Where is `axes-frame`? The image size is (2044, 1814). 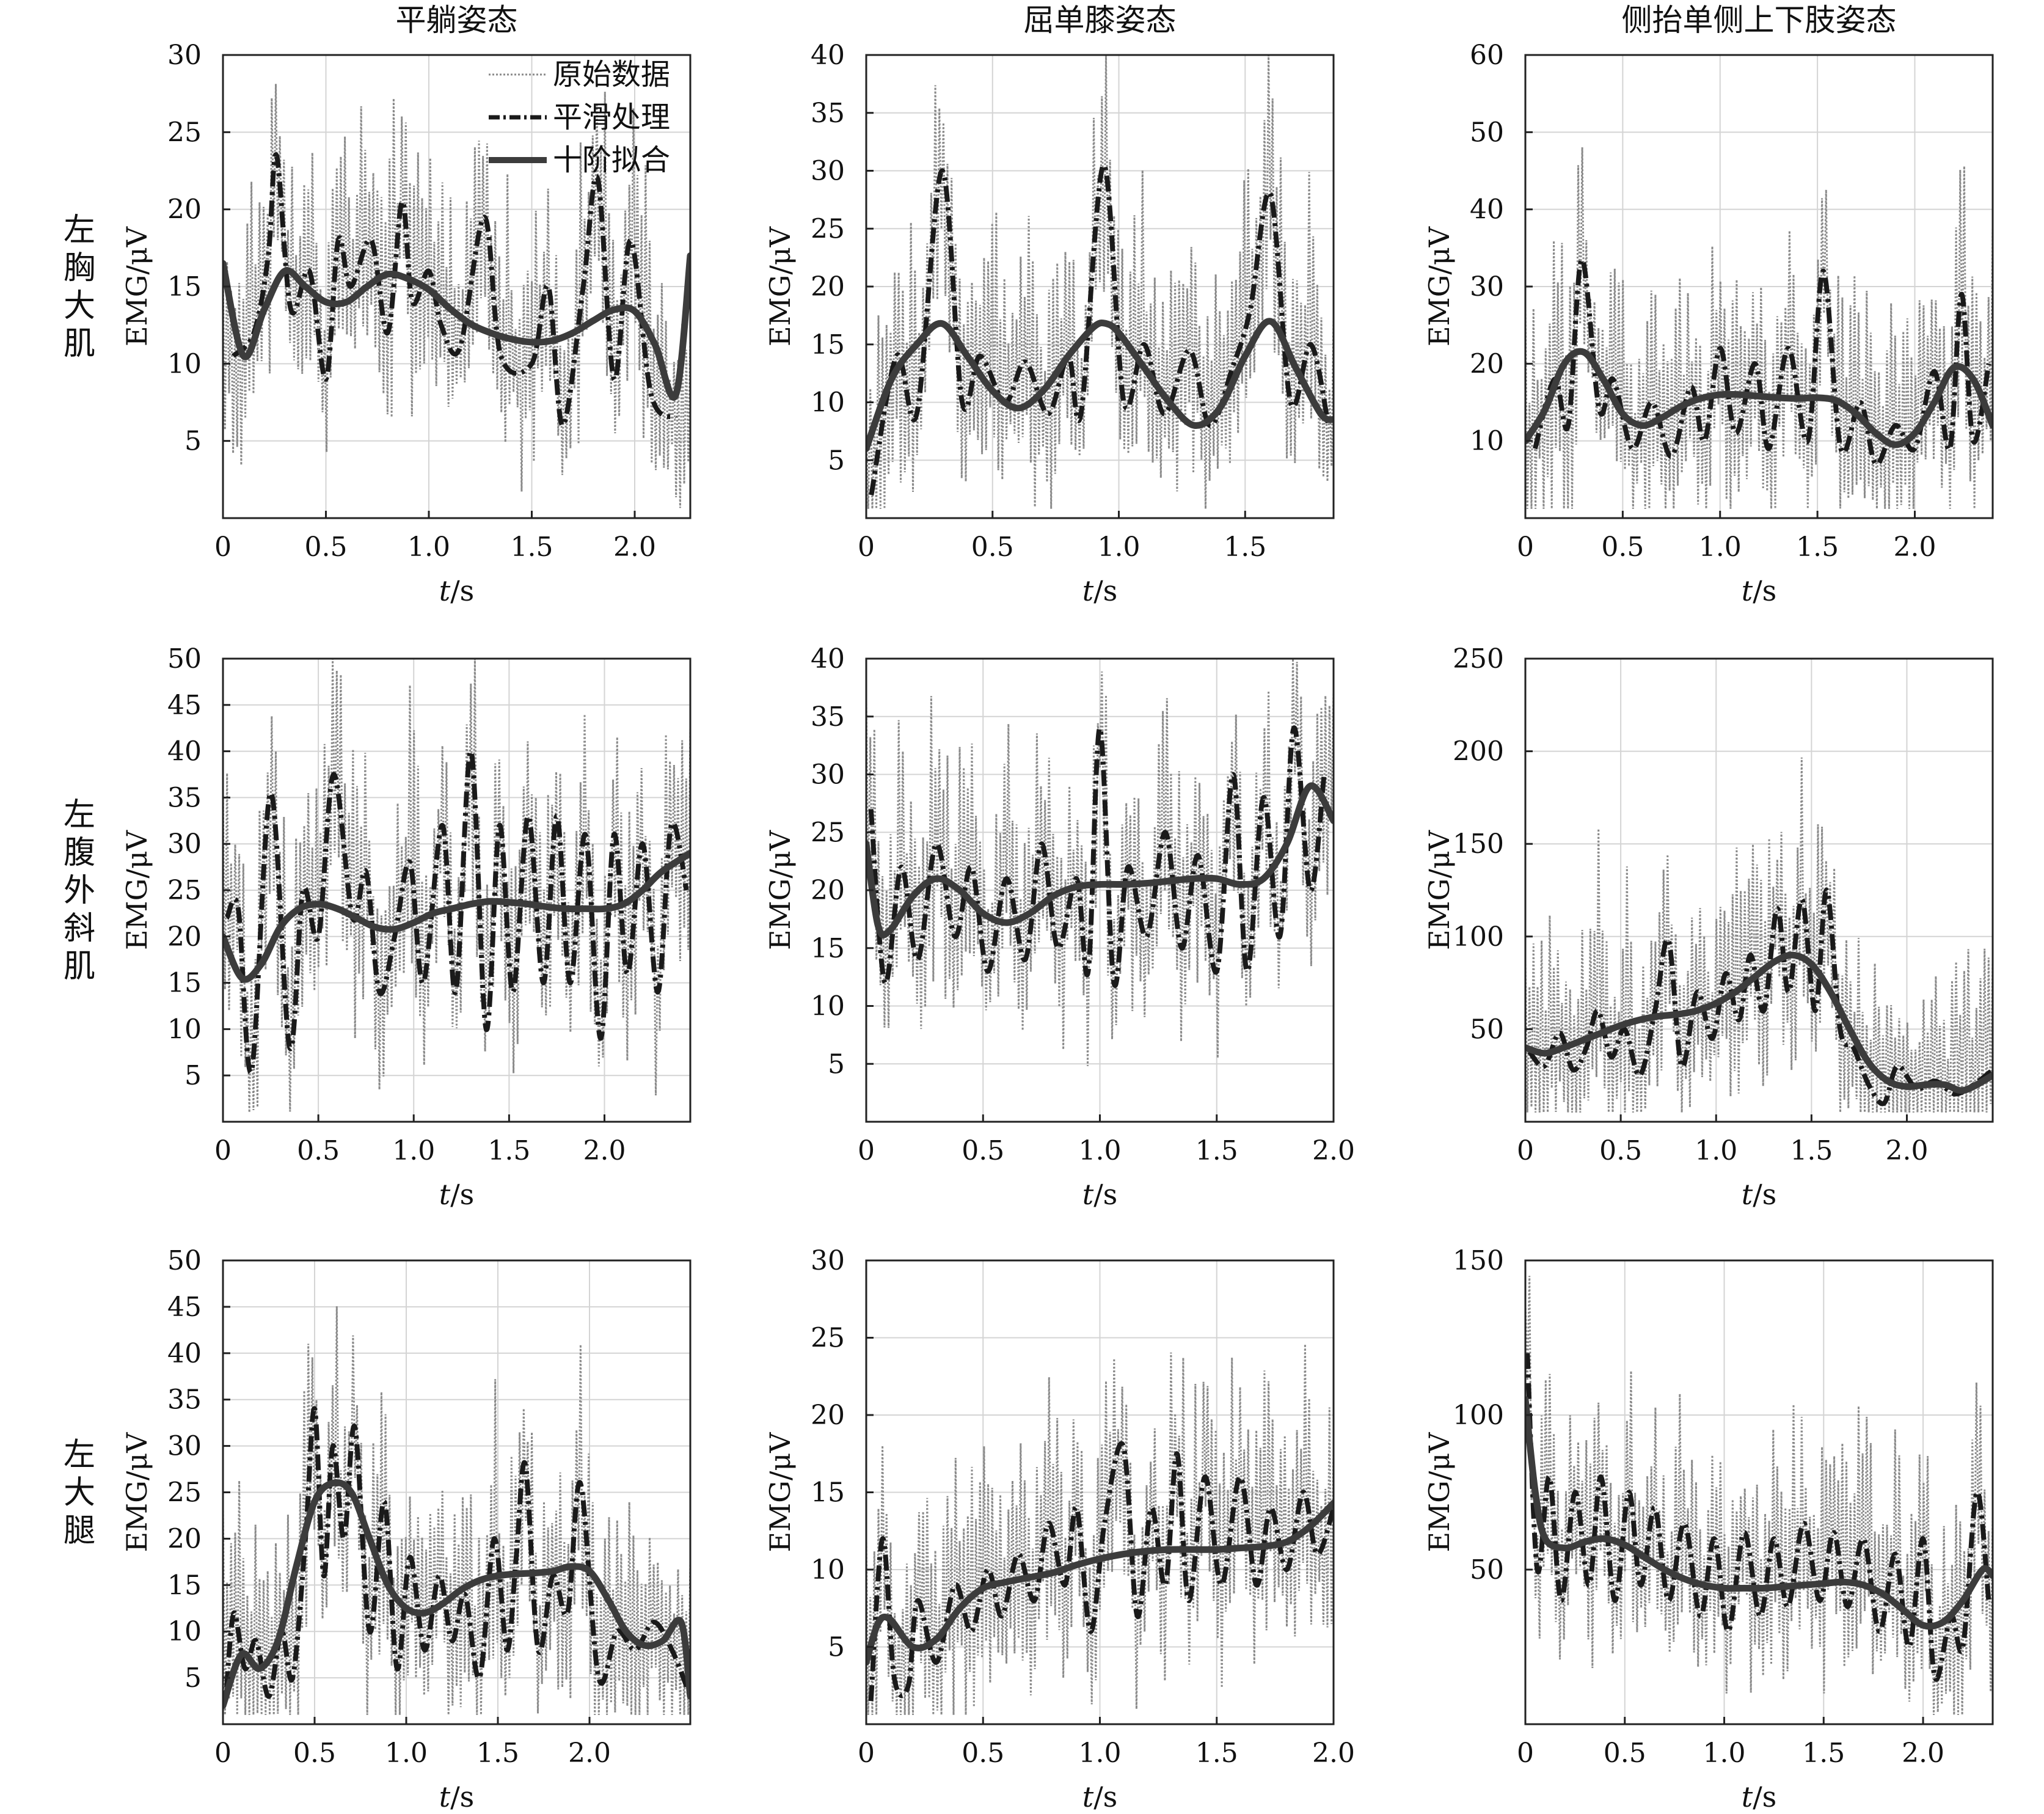 axes-frame is located at coordinates (1759, 1492).